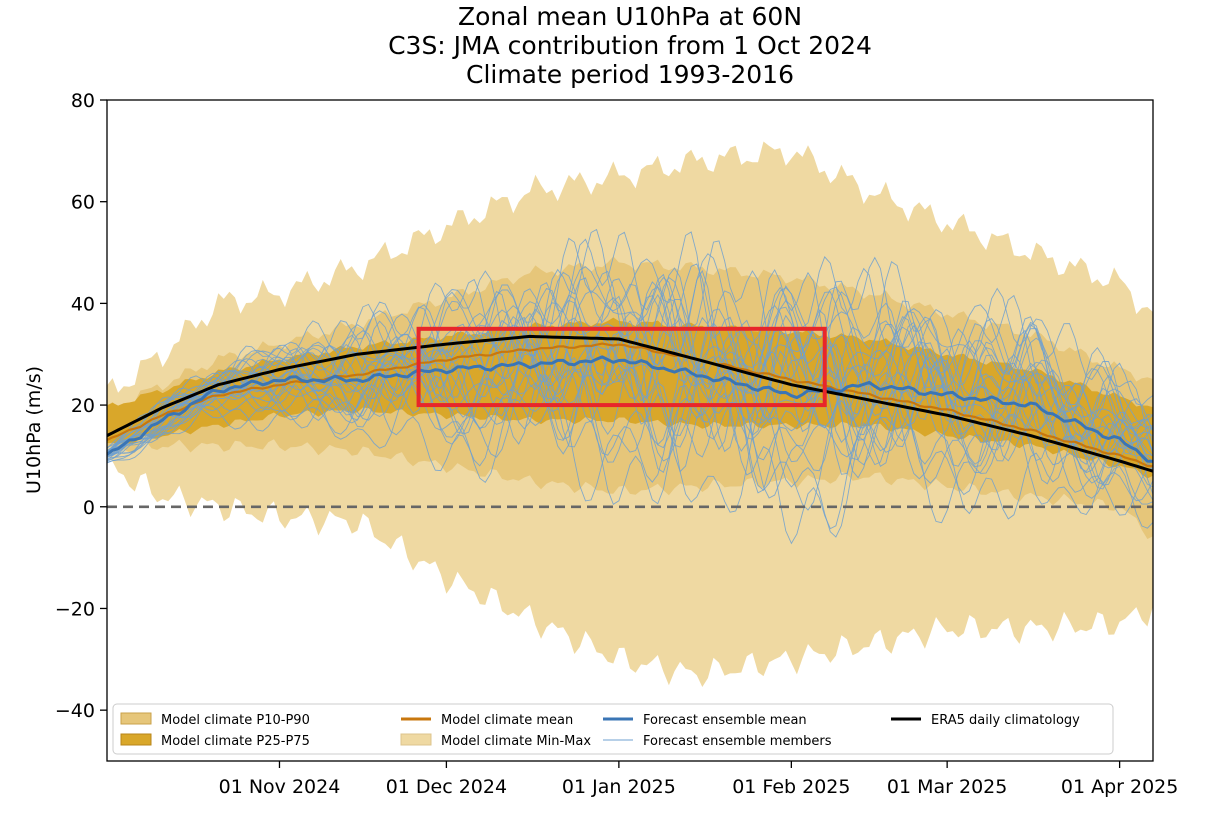  Describe the element at coordinates (83, 101) in the screenshot. I see `y-tick-label: 80` at that location.